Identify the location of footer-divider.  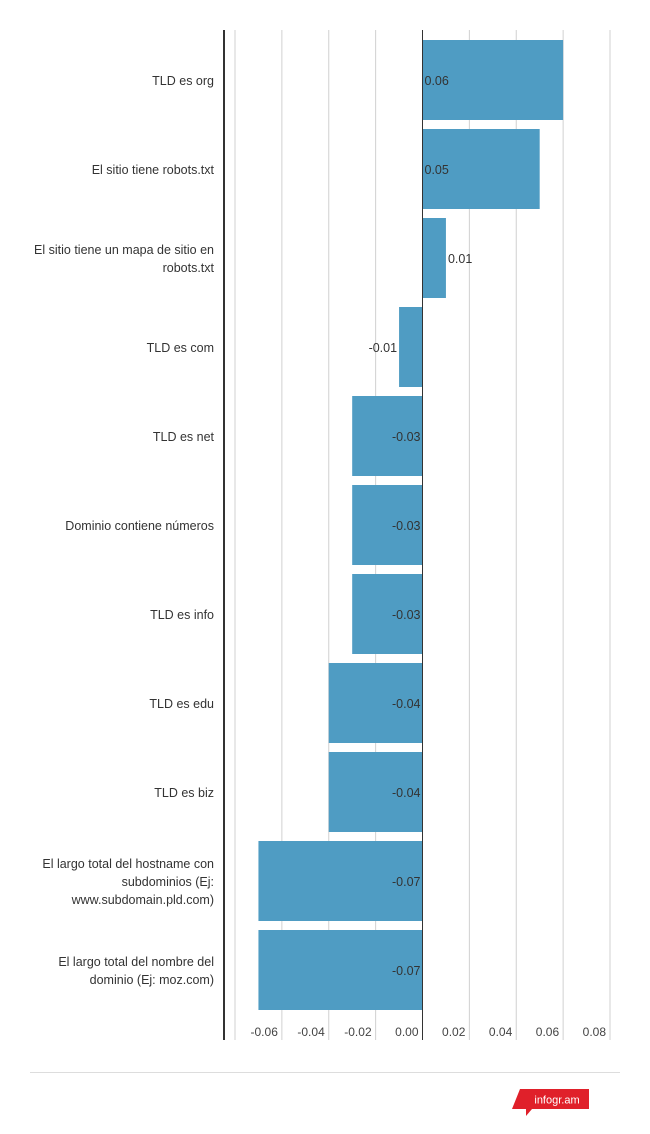
(325, 1072).